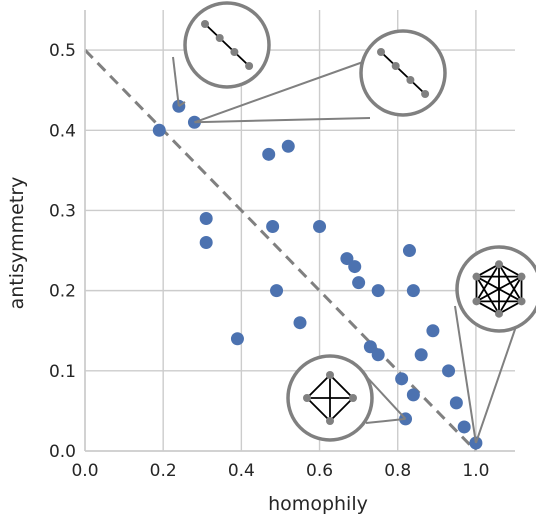 This screenshot has height=519, width=536. I want to click on x-tick-label: 0.4, so click(241, 471).